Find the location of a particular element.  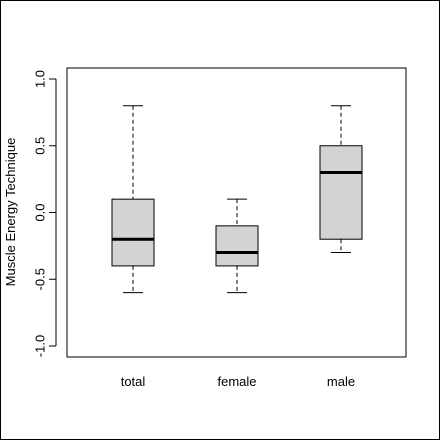

box-female is located at coordinates (237, 246).